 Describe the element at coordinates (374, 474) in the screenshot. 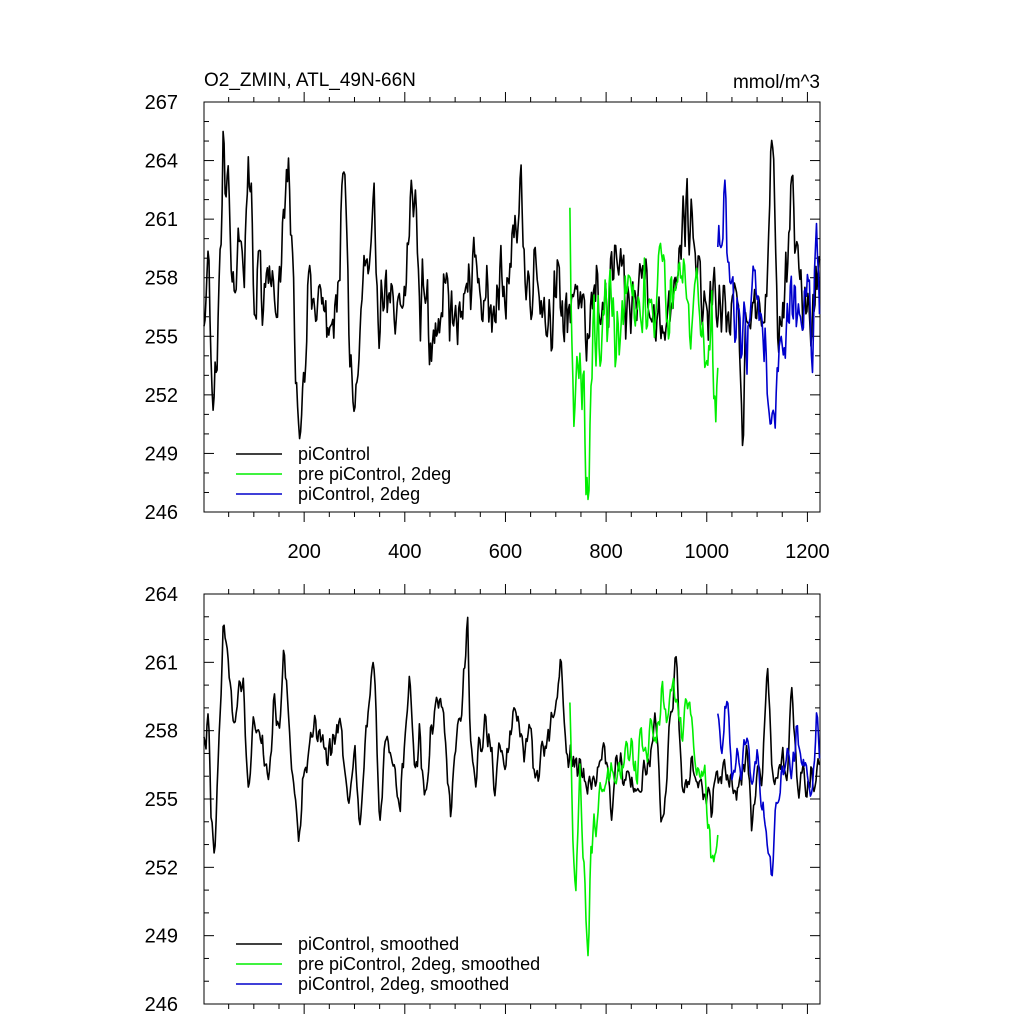

I see `legend-label: pre piControl, 2deg` at that location.